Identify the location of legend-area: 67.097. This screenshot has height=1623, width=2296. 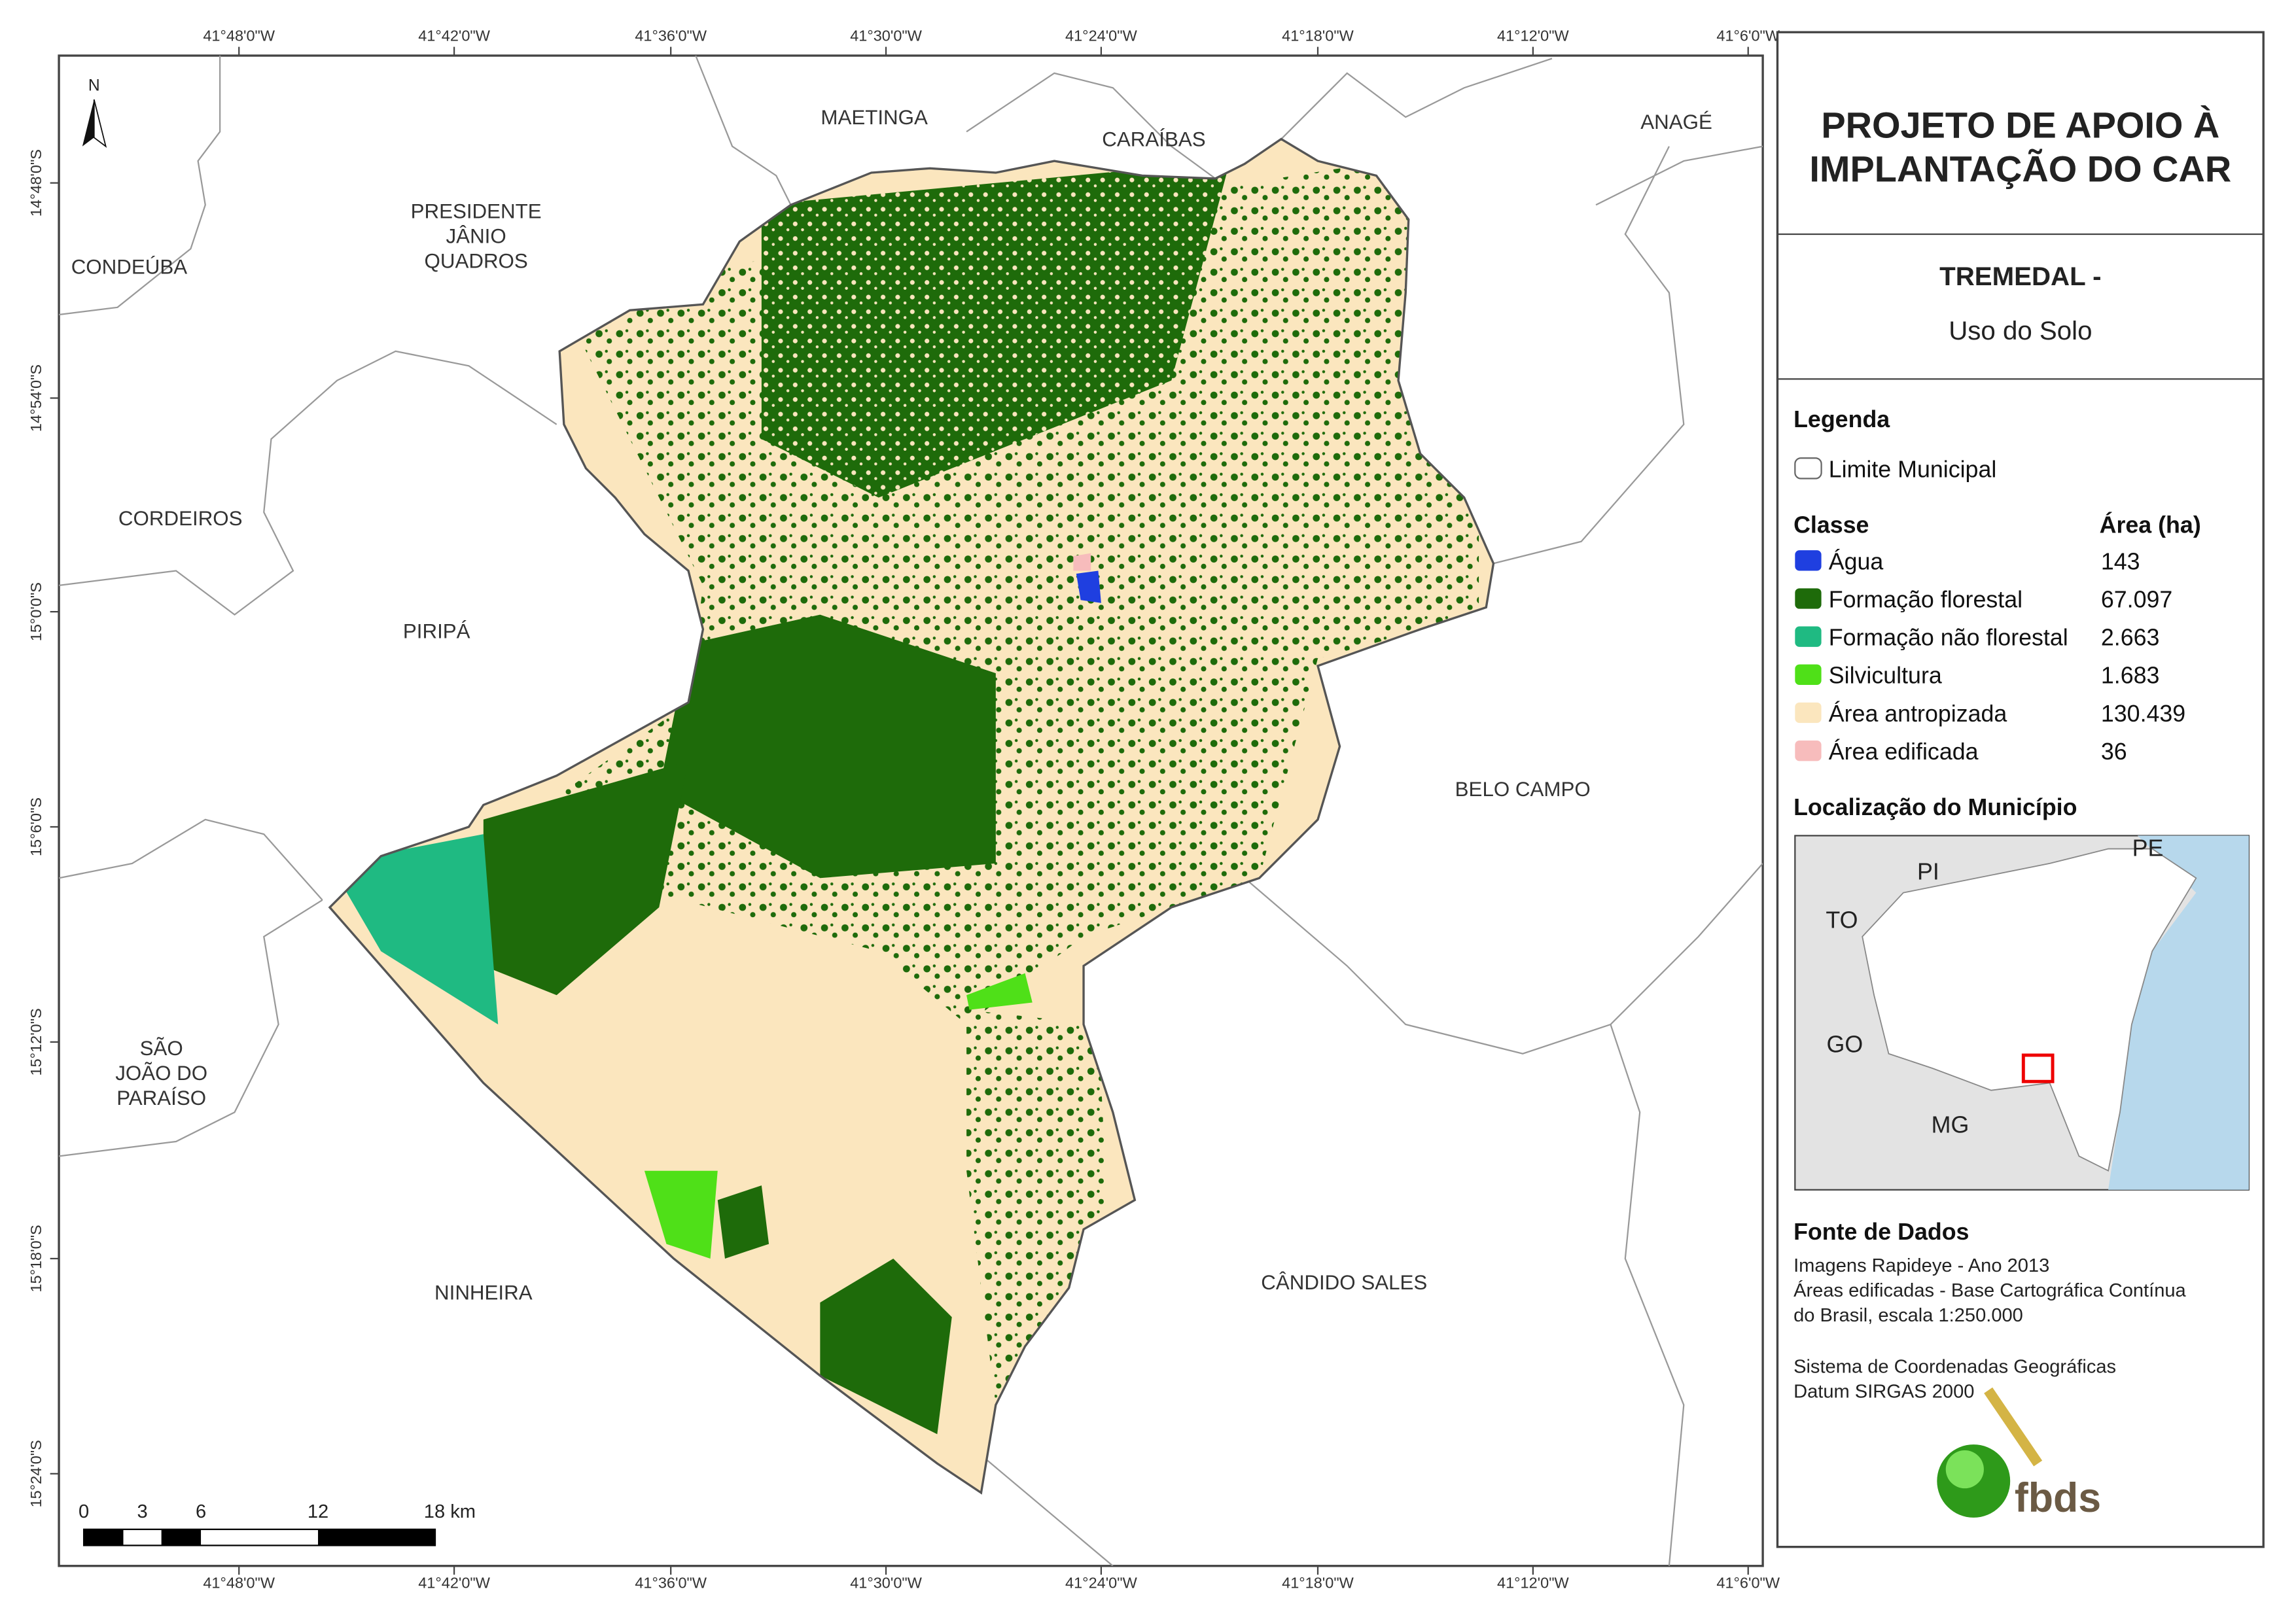
(2137, 599).